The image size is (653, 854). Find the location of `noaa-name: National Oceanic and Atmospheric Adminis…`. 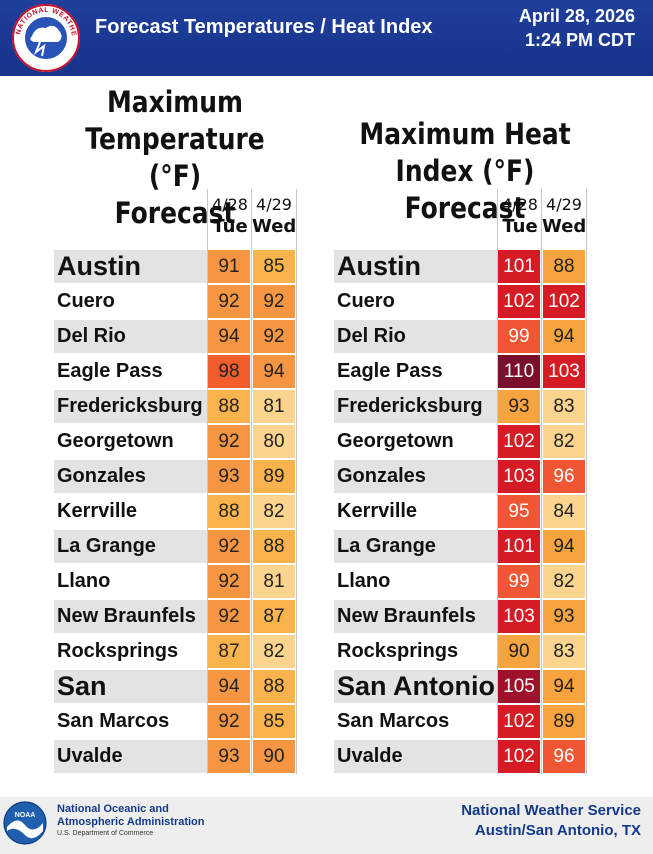

noaa-name: National Oceanic and Atmospheric Adminis… is located at coordinates (131, 816).